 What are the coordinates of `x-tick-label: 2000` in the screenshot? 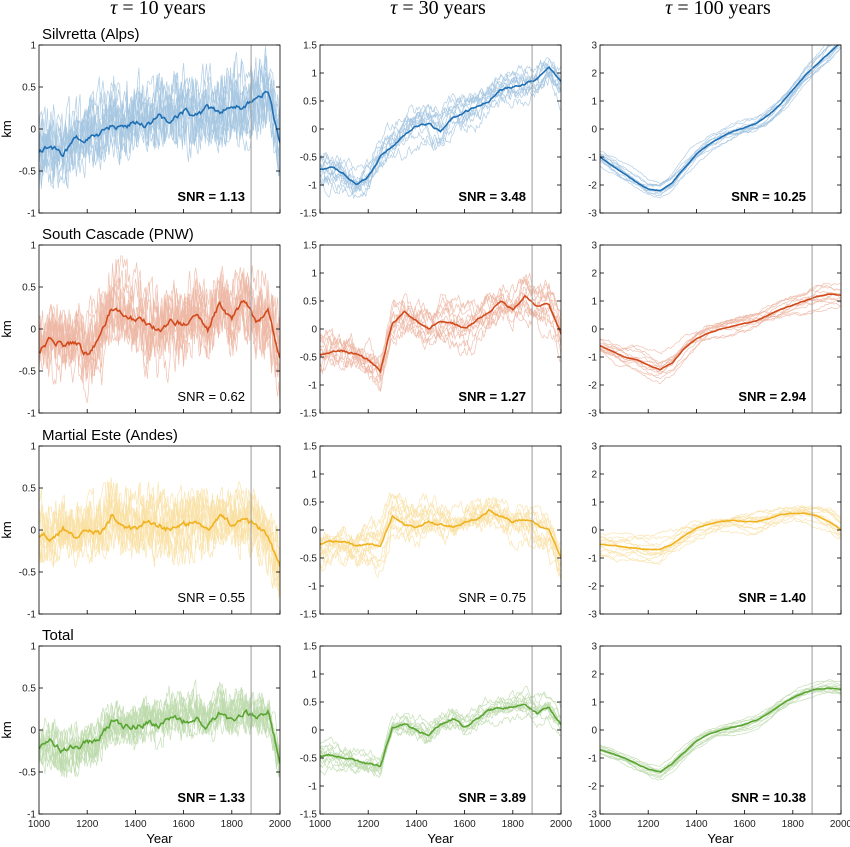 It's located at (280, 824).